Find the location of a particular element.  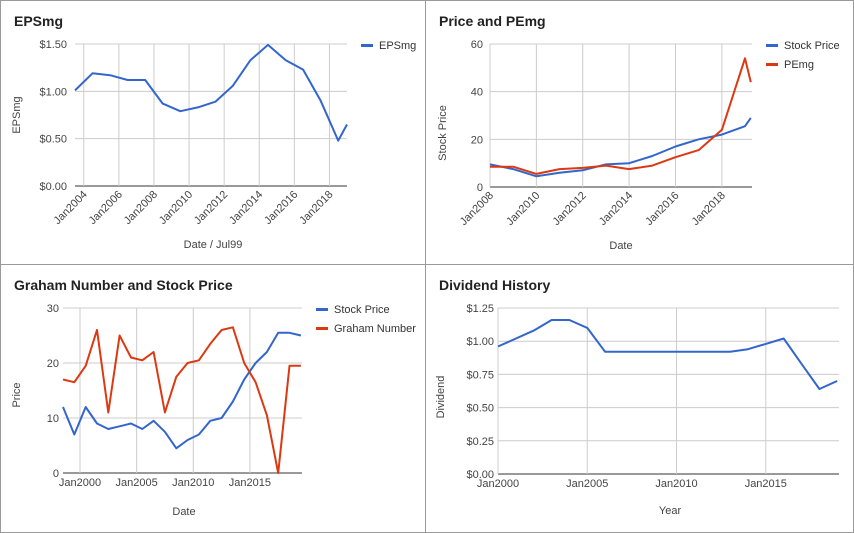

y-tick-label: 60 is located at coordinates (477, 45).